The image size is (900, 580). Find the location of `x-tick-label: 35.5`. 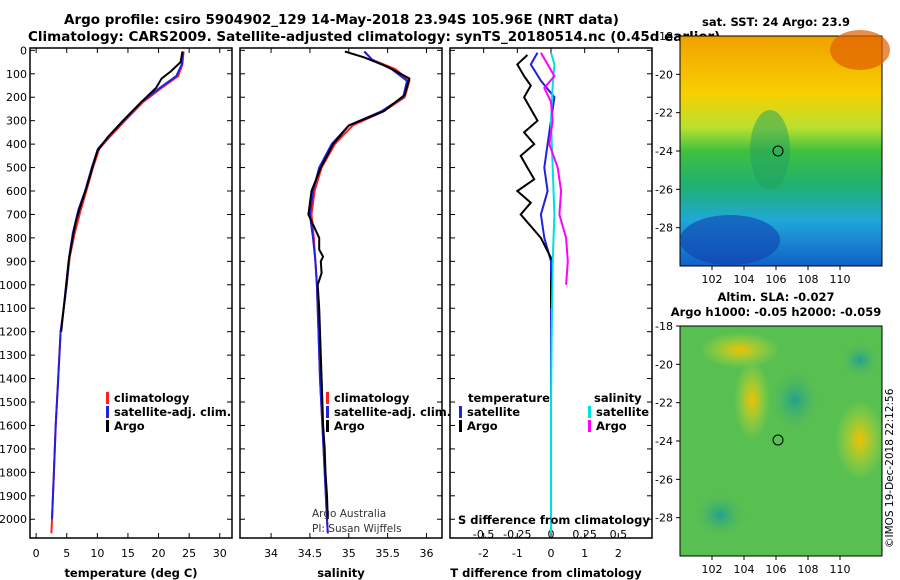

x-tick-label: 35.5 is located at coordinates (387, 553).